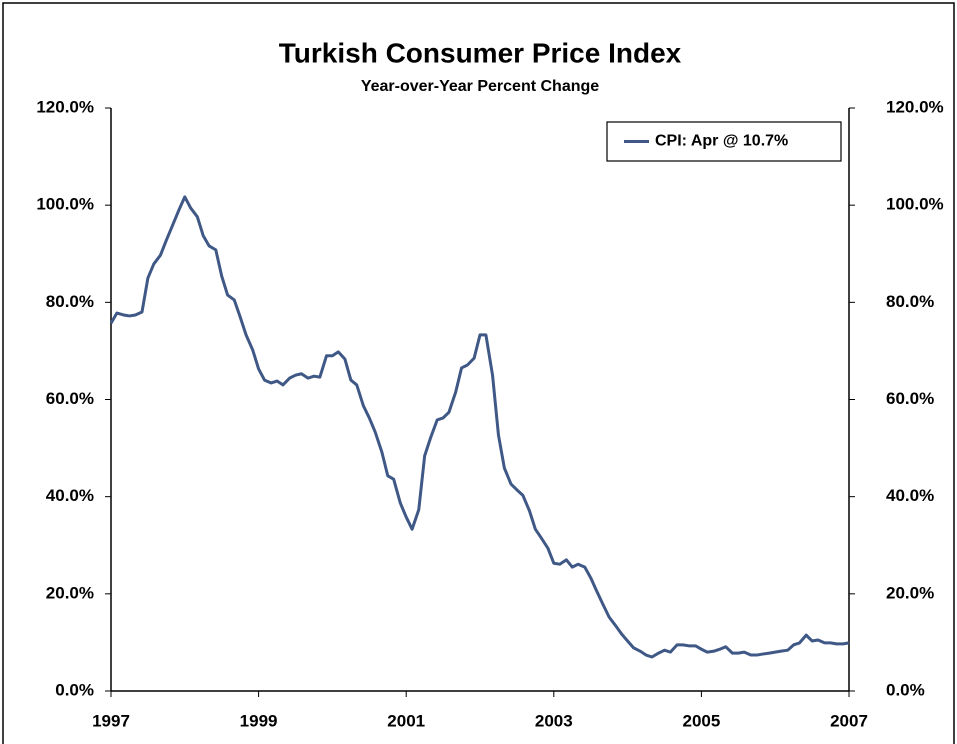 The image size is (957, 744). What do you see at coordinates (111, 720) in the screenshot?
I see `x-tick-label: 1997` at bounding box center [111, 720].